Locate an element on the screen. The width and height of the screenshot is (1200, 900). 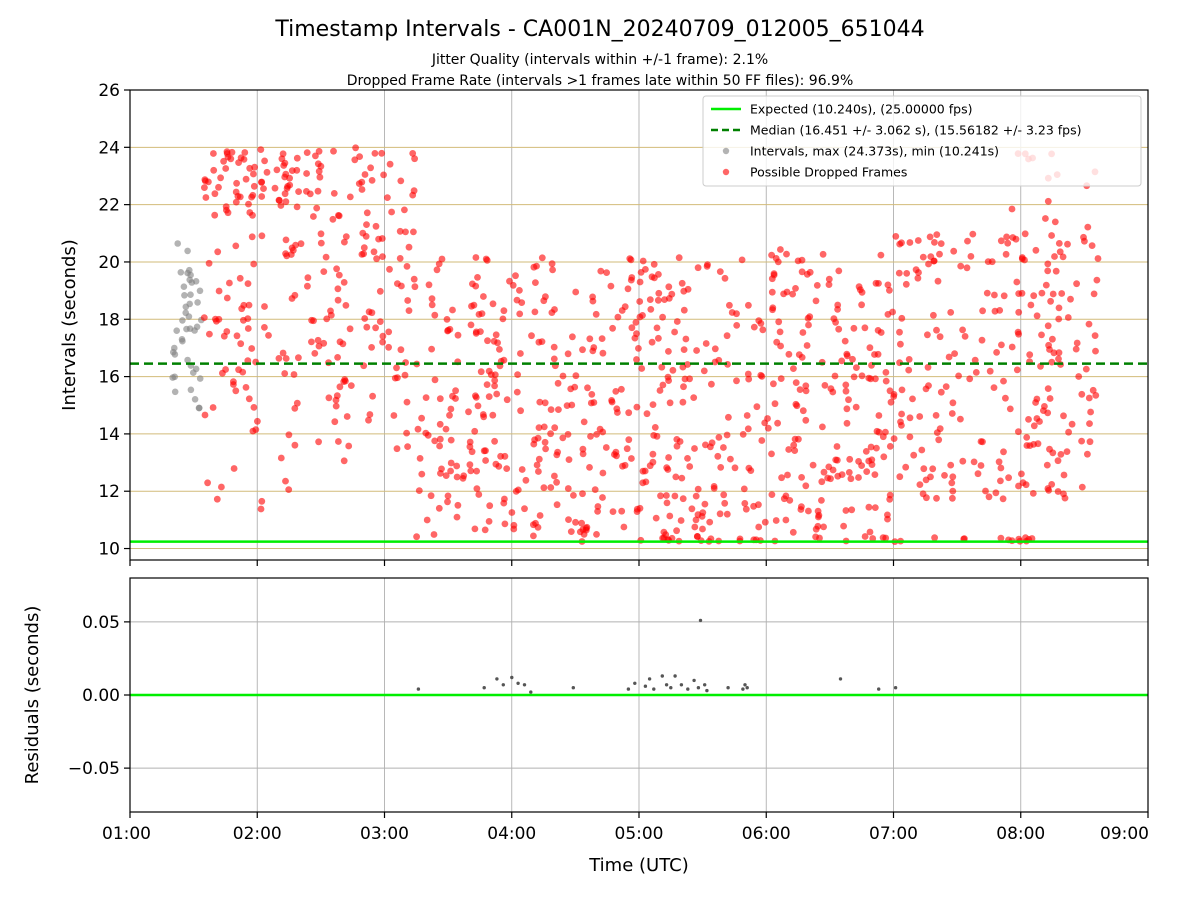
interval-point is located at coordinates (187, 251).